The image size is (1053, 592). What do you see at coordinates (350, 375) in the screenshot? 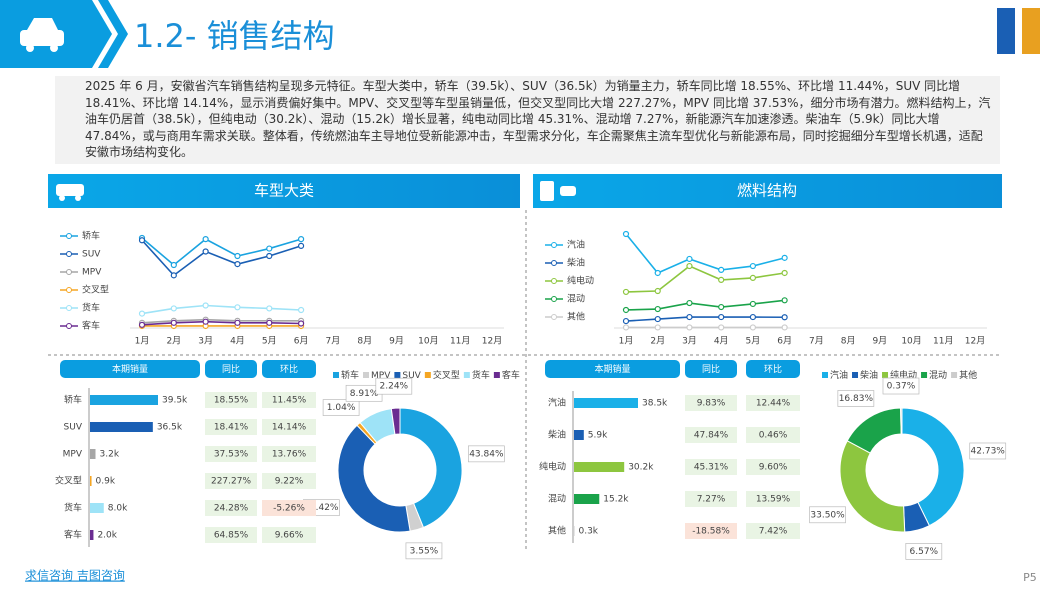
I see `legend-label: 轿车` at bounding box center [350, 375].